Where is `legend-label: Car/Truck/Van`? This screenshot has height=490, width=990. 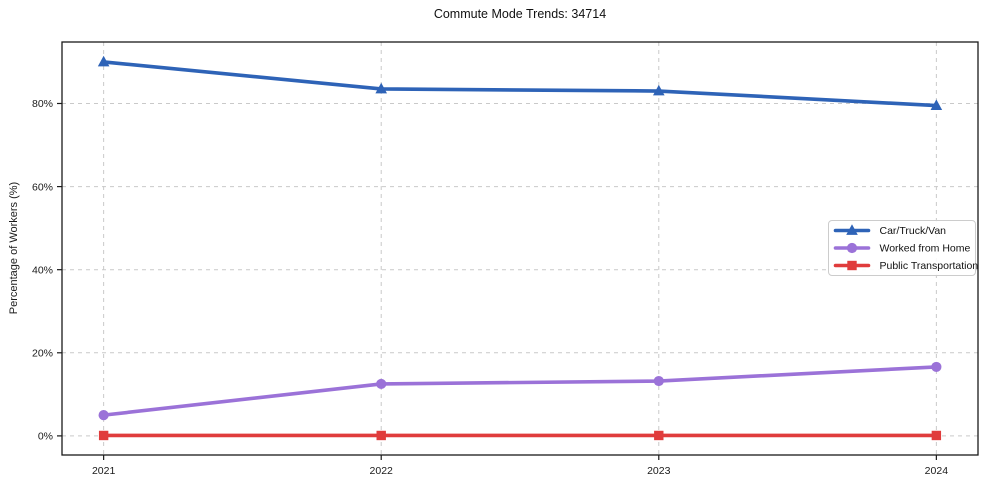
legend-label: Car/Truck/Van is located at coordinates (913, 231).